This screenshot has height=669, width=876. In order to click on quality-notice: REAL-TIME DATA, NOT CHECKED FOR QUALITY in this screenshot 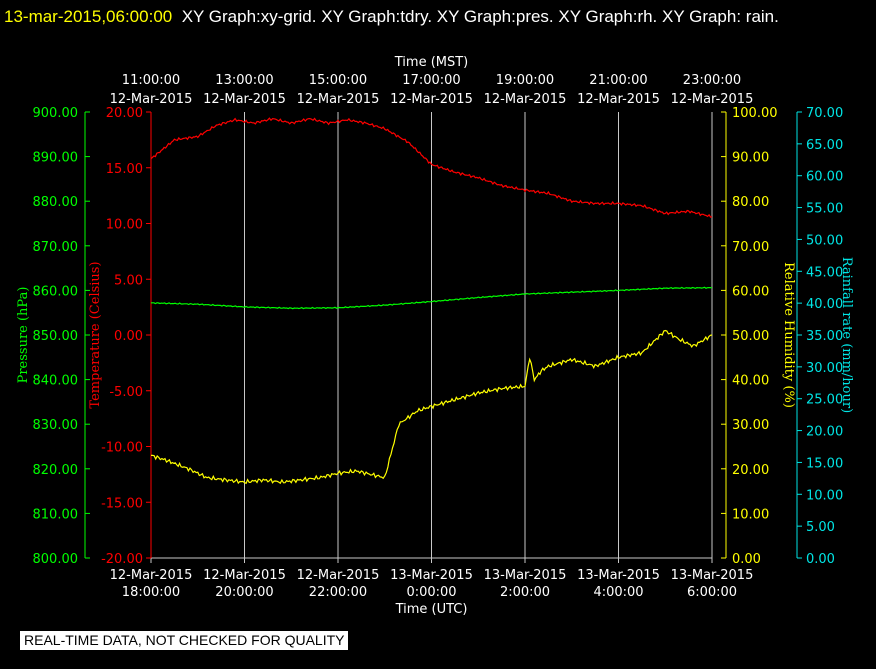, I will do `click(184, 640)`.